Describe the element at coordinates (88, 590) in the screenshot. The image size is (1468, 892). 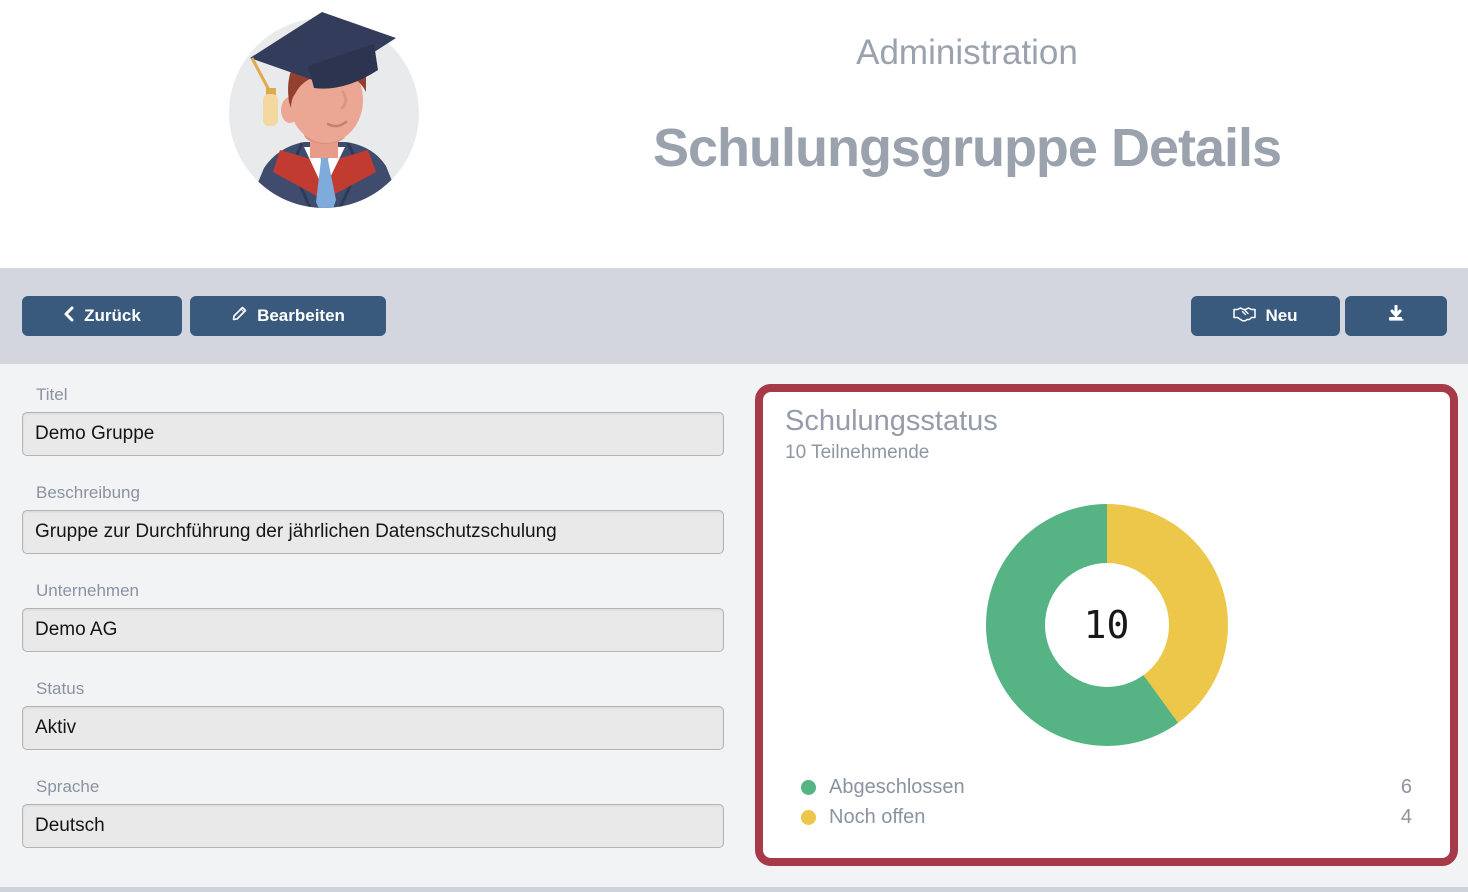
I see `field-label: Unternehmen` at that location.